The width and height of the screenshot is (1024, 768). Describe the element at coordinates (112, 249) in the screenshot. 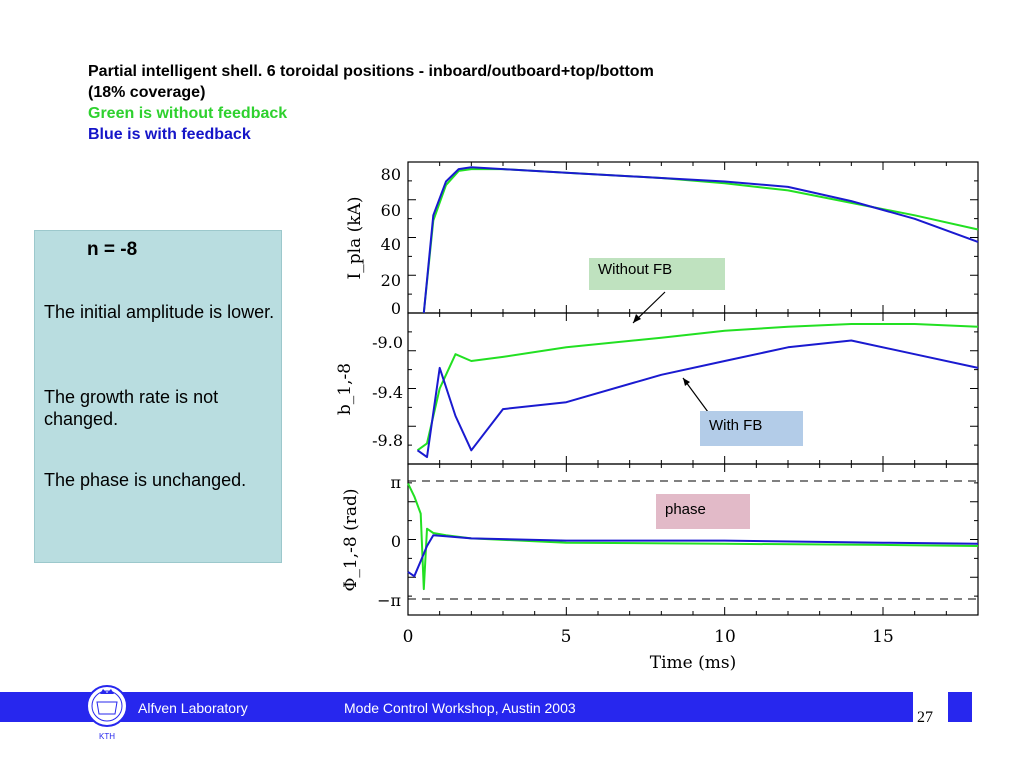

I see `mode-number-label: n = -8` at that location.